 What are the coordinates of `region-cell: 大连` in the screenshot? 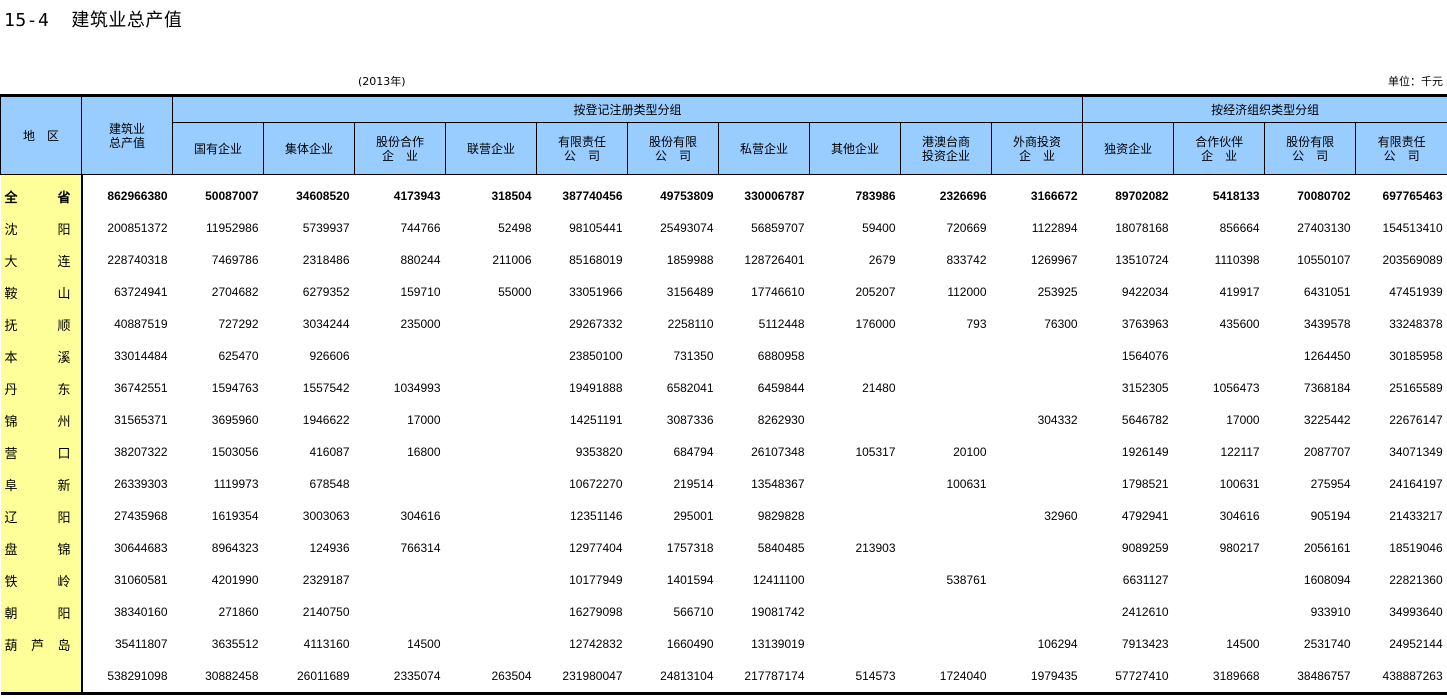 It's located at (41, 260).